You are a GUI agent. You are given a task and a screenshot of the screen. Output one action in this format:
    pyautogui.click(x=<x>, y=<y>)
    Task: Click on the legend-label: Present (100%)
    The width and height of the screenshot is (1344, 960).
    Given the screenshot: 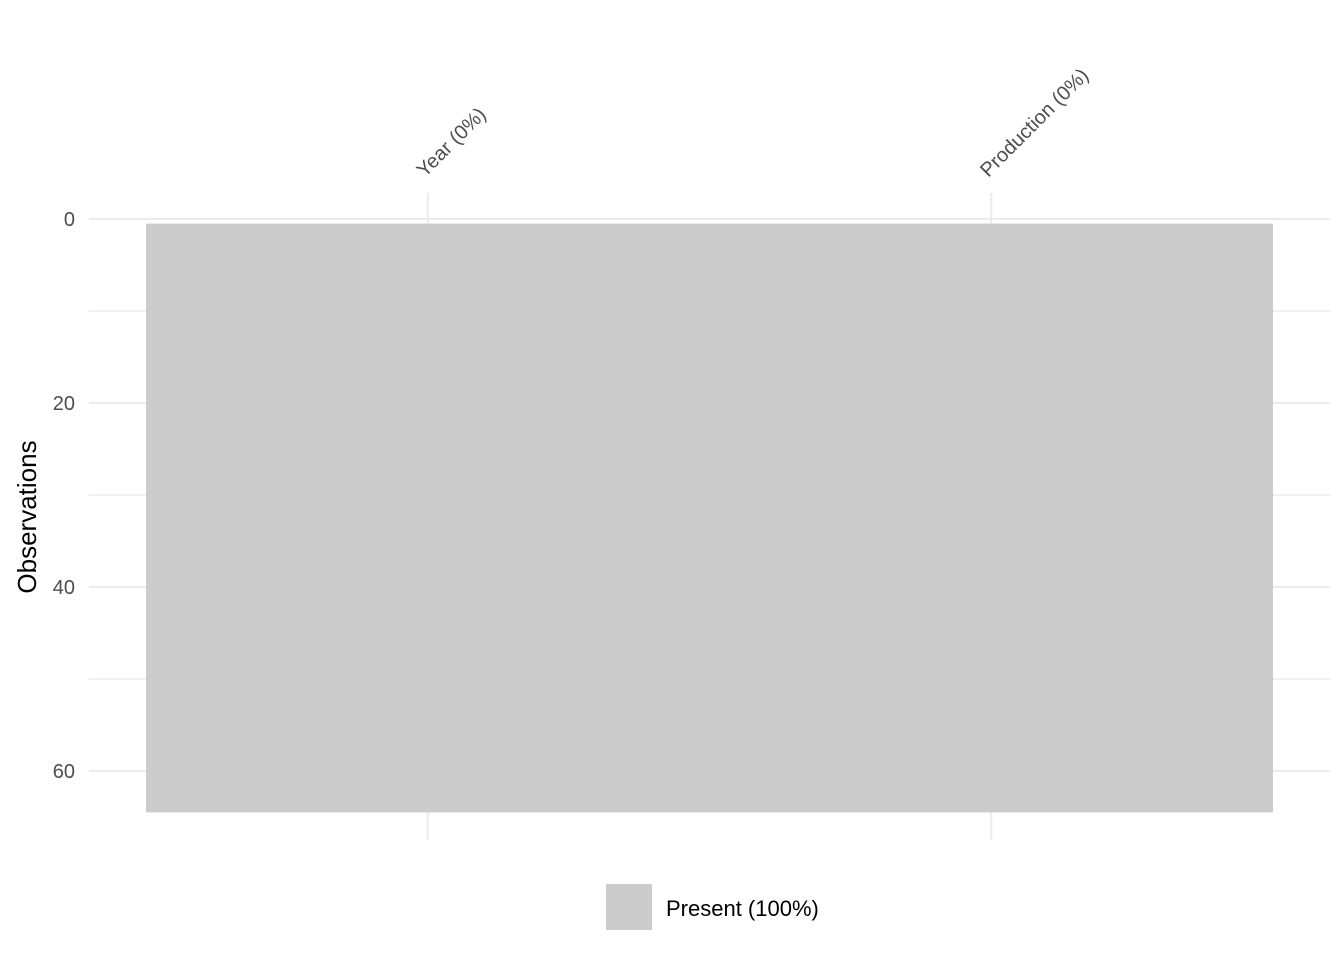 What is the action you would take?
    pyautogui.click(x=742, y=908)
    